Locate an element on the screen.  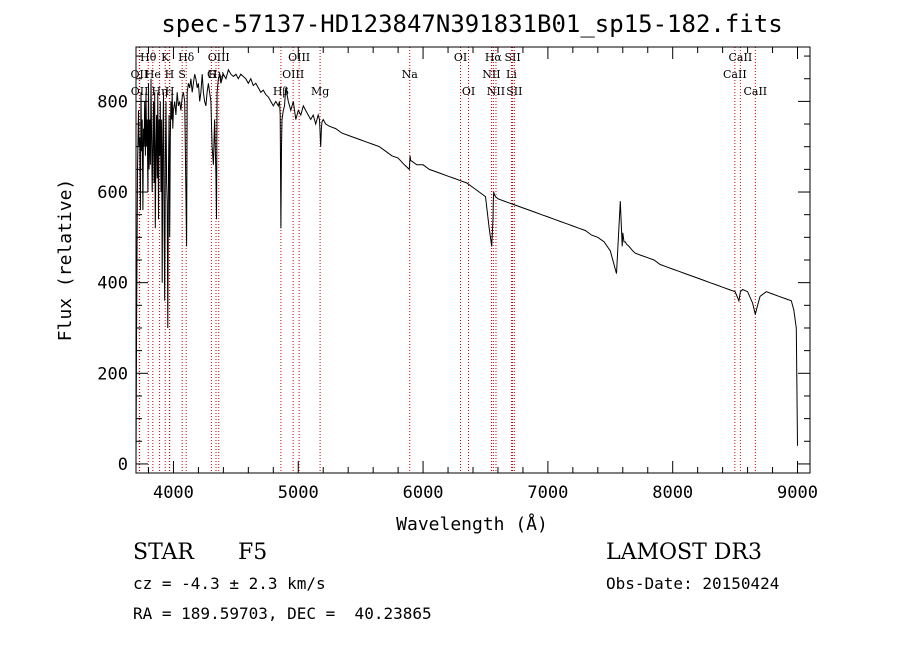
reference-label: Li is located at coordinates (511, 74).